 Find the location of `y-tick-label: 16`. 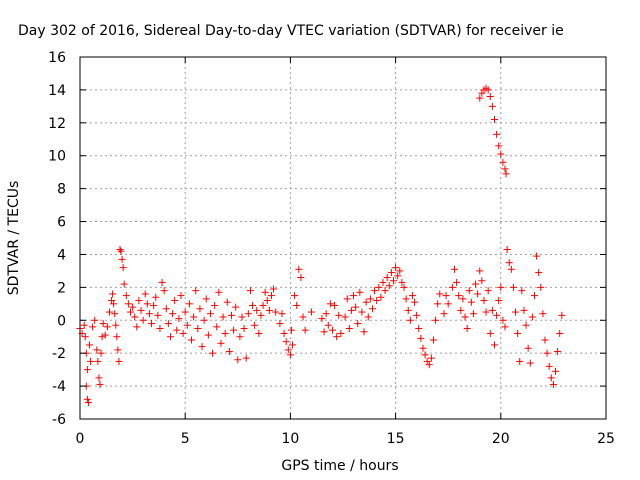

y-tick-label: 16 is located at coordinates (57, 58).